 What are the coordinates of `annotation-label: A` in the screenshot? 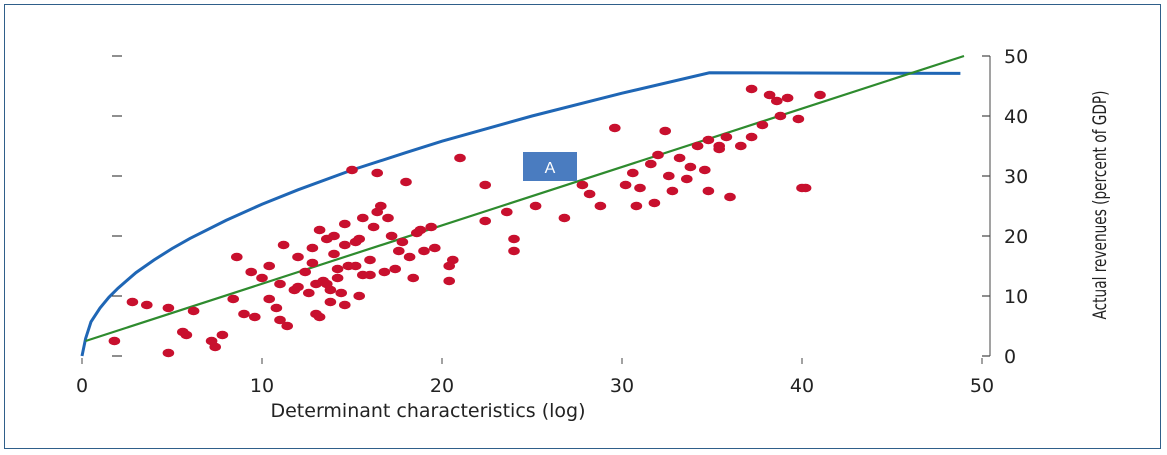 It's located at (550, 168).